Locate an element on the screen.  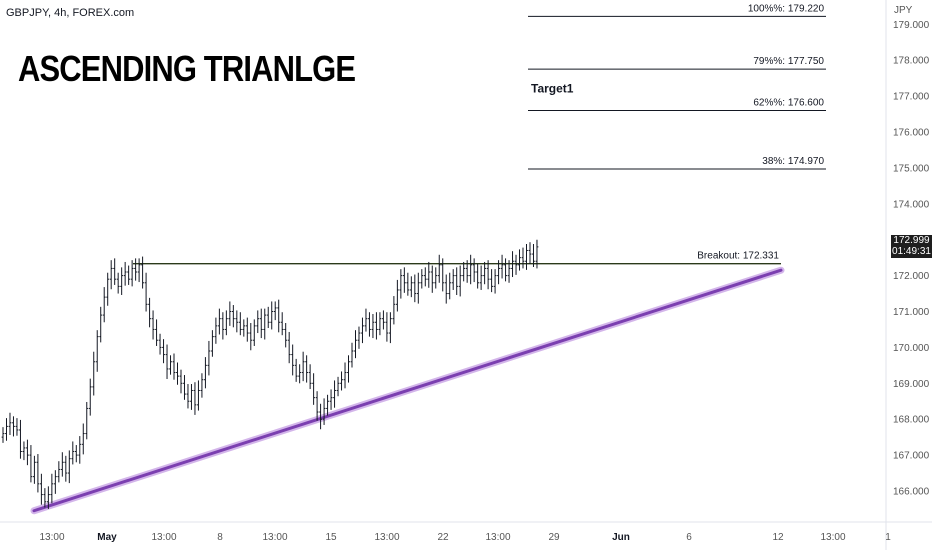
fib-level-label: 100%%: 179.220 is located at coordinates (786, 8).